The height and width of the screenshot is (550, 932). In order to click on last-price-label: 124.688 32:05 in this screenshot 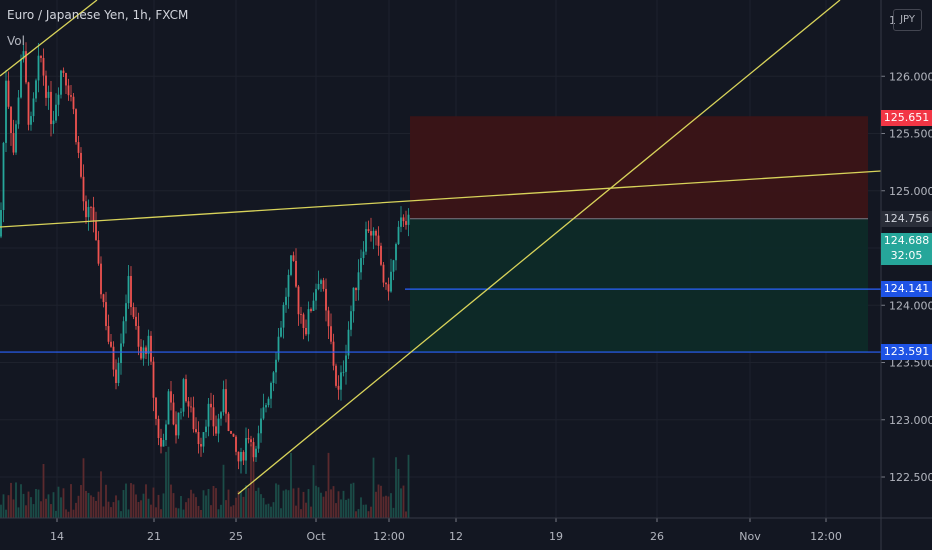, I will do `click(906, 249)`.